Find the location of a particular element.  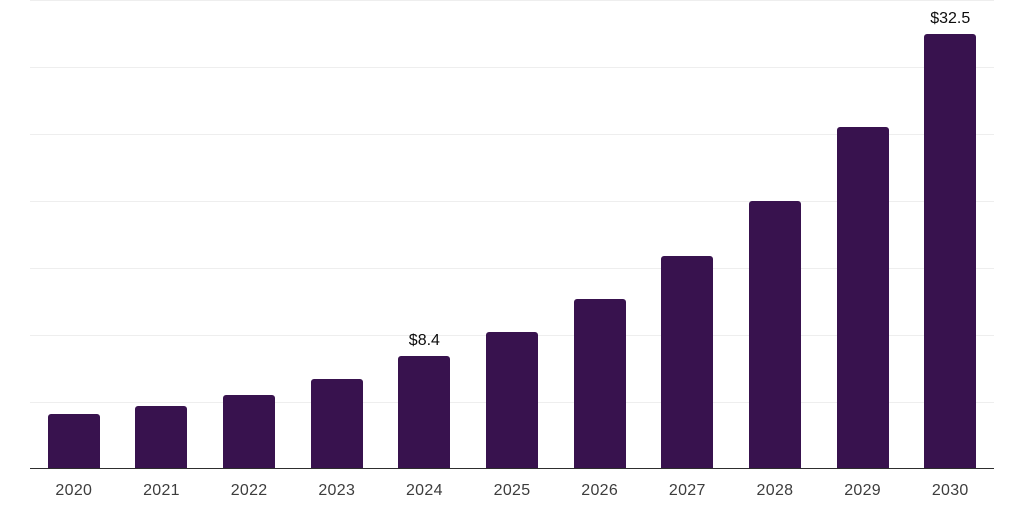

bar-value-label-2030: $32.5 is located at coordinates (950, 18).